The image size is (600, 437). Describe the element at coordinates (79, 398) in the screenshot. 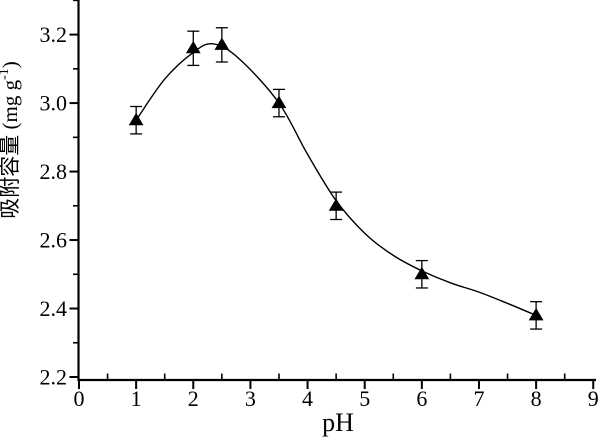

I see `x-tick-label: 0` at that location.